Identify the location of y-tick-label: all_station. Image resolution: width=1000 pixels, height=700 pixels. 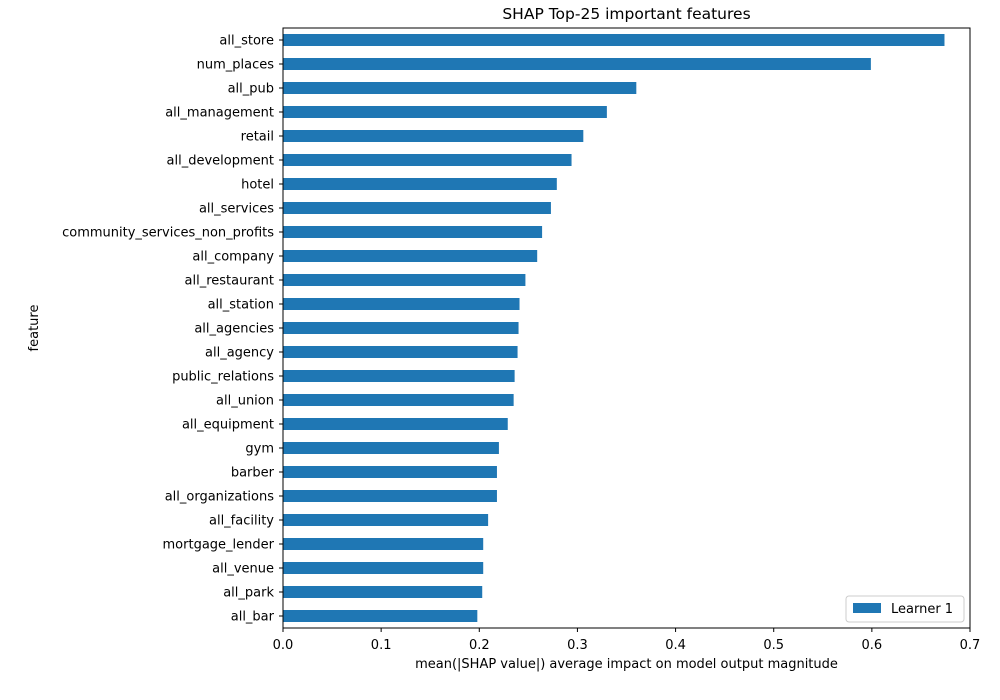
(241, 305).